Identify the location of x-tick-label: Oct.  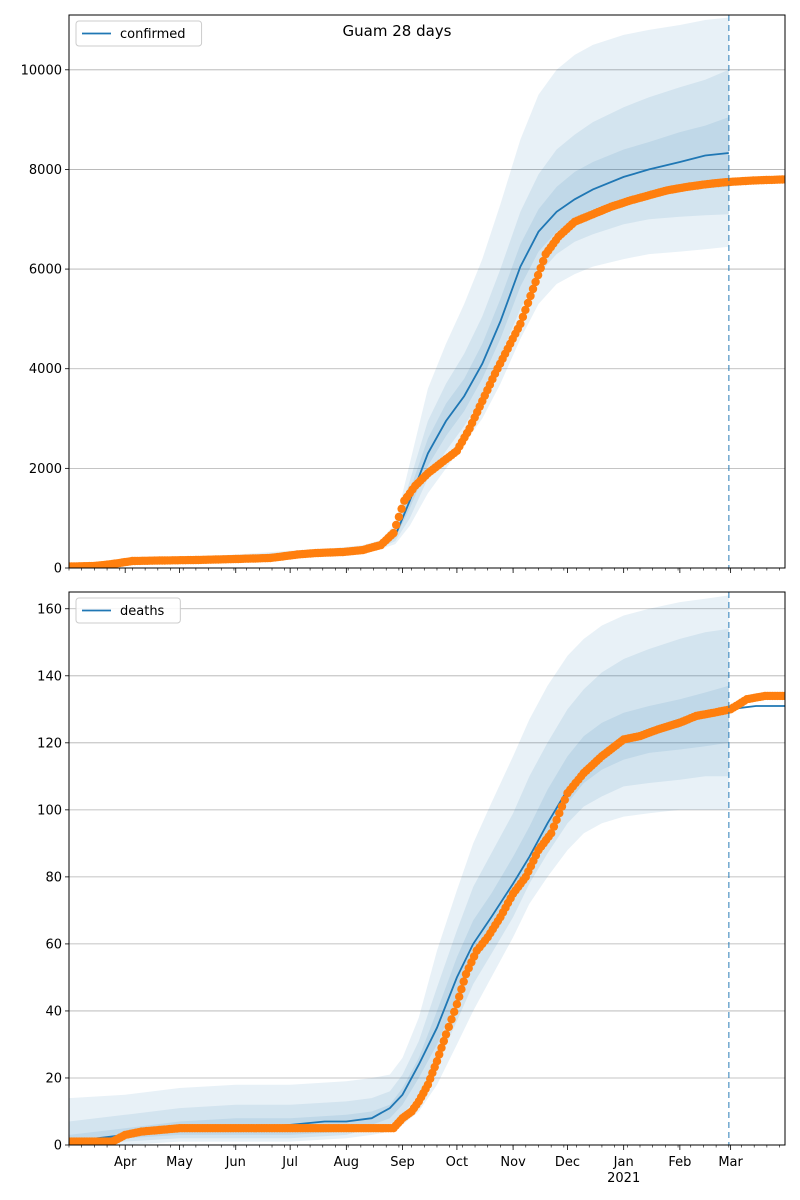
(457, 1162).